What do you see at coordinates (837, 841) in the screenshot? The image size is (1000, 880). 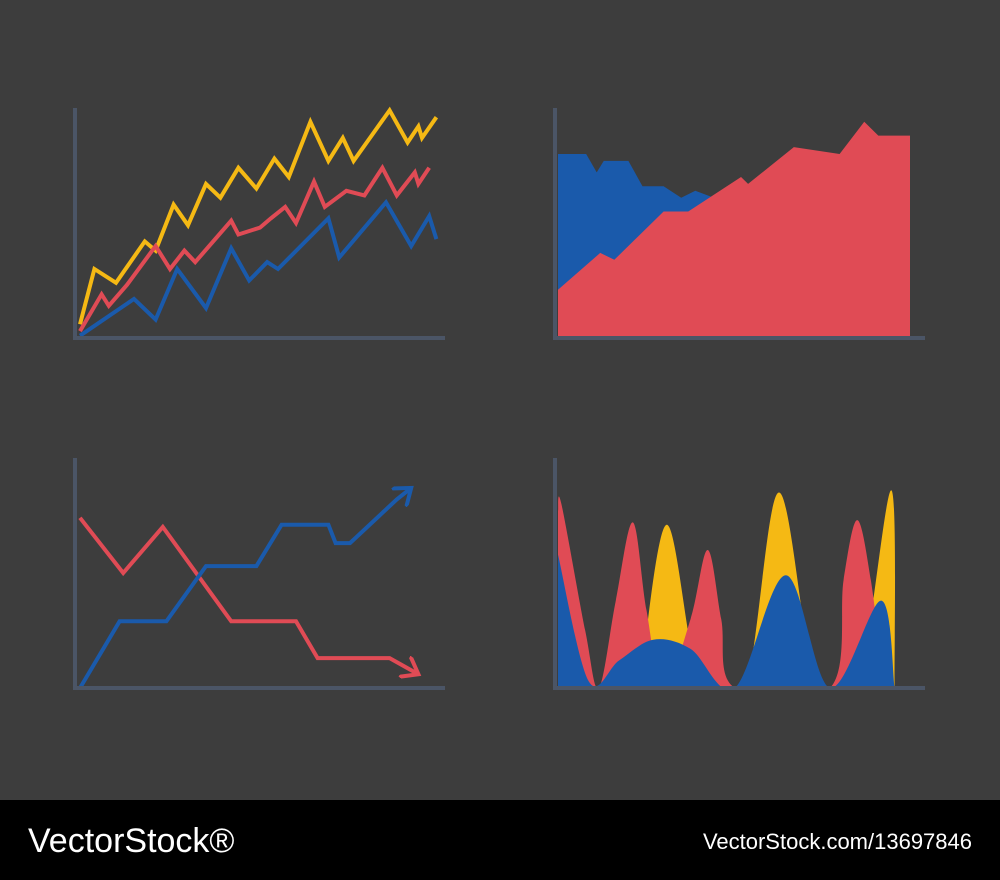 I see `url: VectorStock.com/13697846` at bounding box center [837, 841].